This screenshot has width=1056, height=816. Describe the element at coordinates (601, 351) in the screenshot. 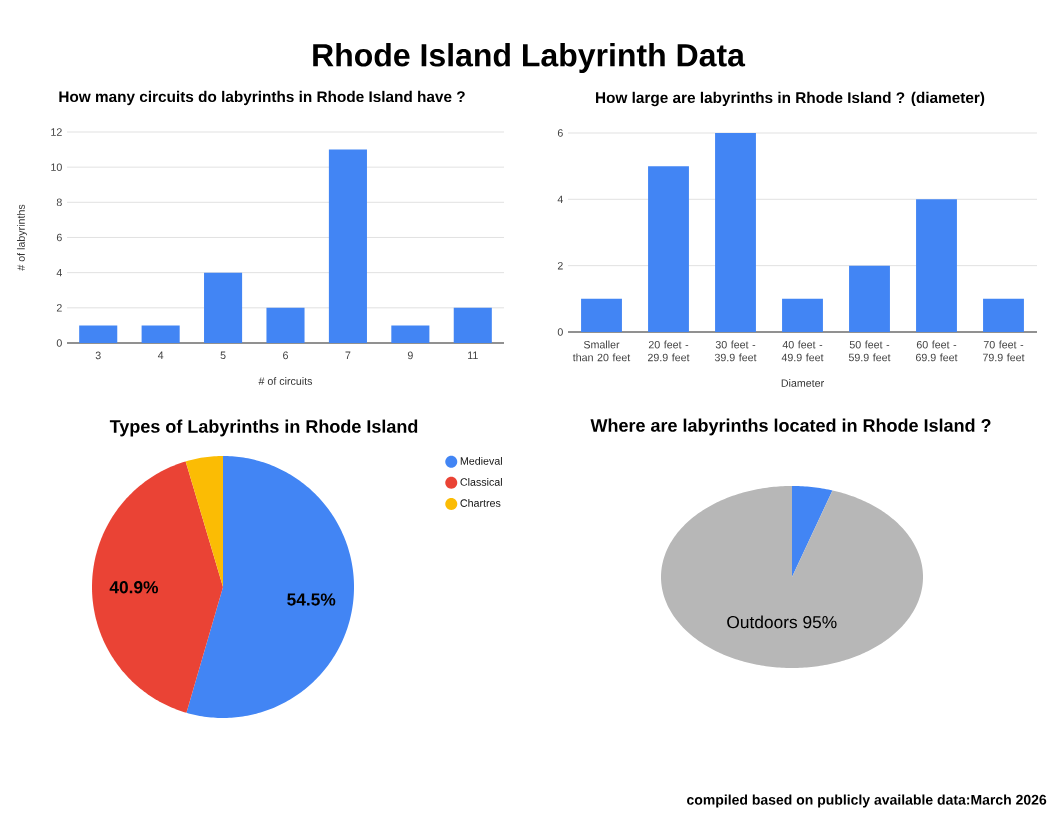

I see `x-tick-label: Smaller than 20 feet` at that location.